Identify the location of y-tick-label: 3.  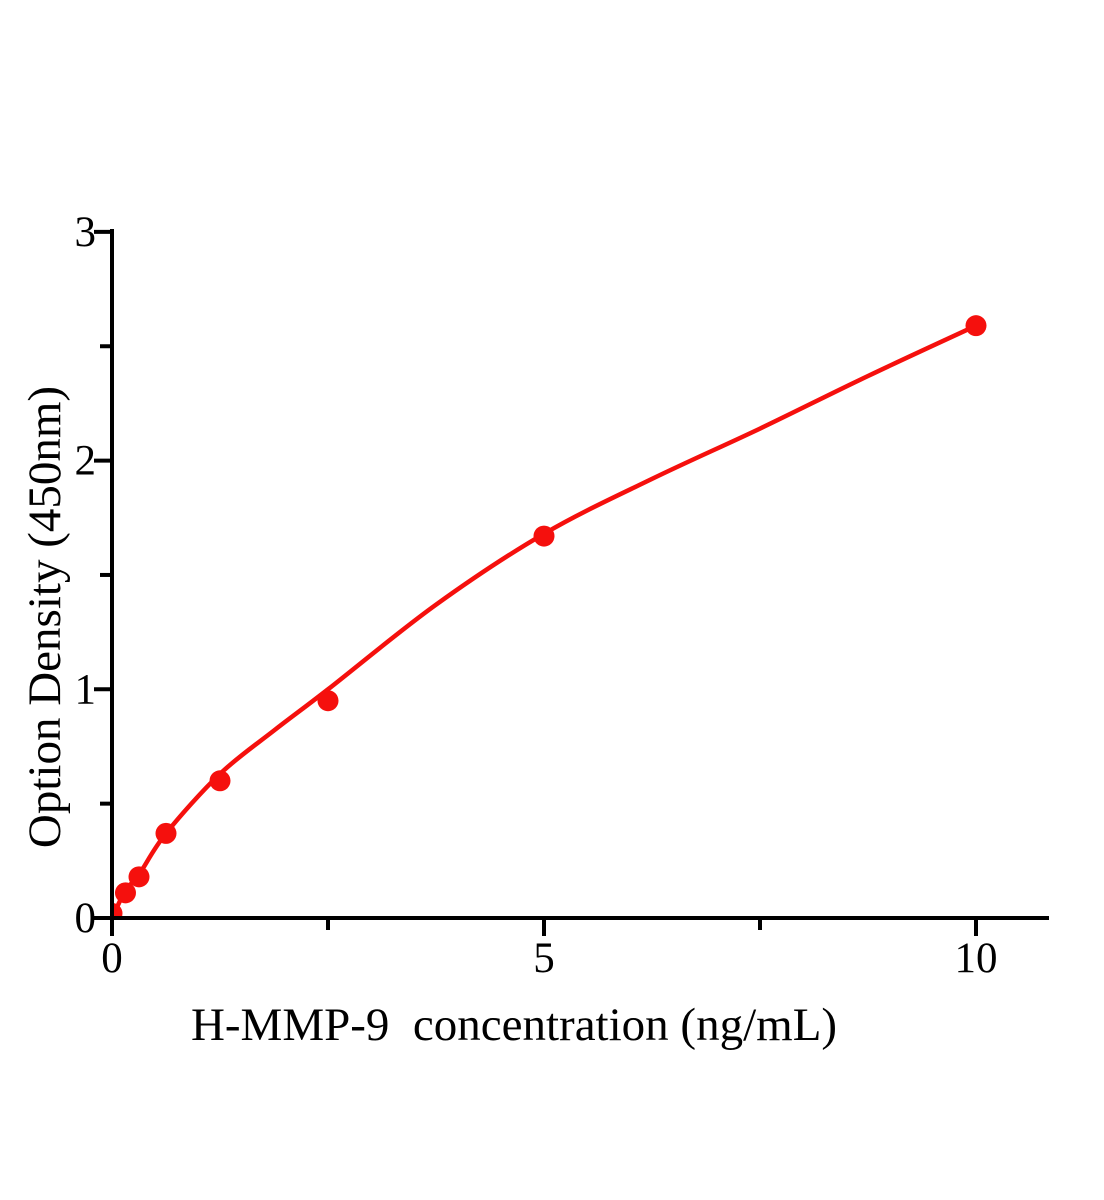
(86, 232).